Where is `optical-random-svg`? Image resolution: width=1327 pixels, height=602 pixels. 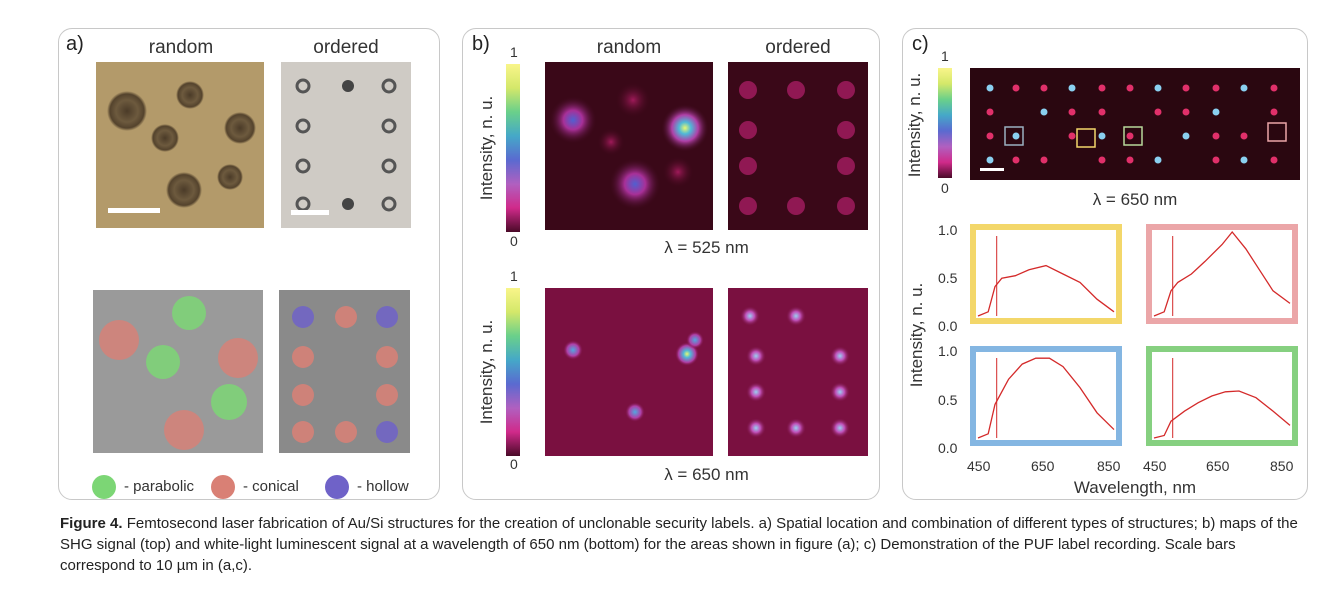
optical-random-svg is located at coordinates (181, 147).